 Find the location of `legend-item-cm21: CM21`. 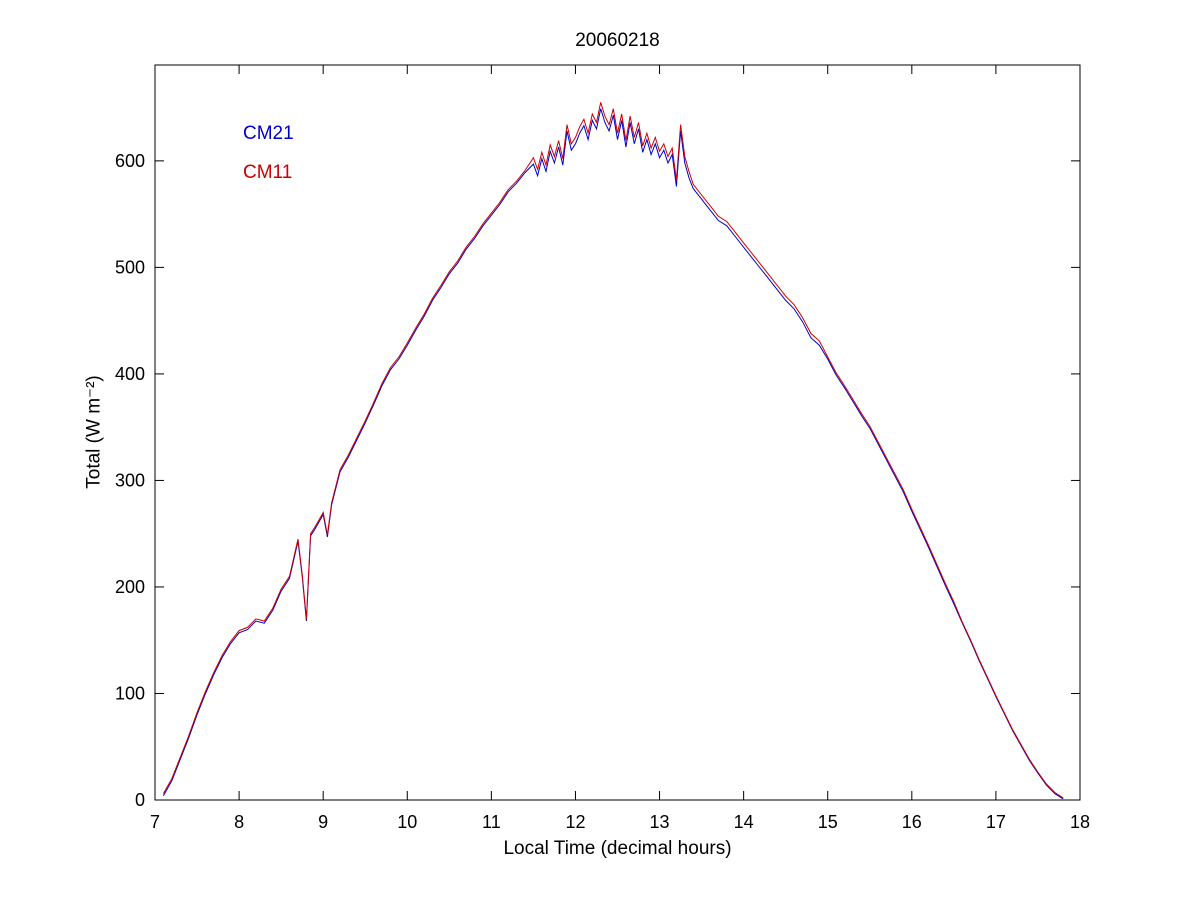

legend-item-cm21: CM21 is located at coordinates (268, 133).